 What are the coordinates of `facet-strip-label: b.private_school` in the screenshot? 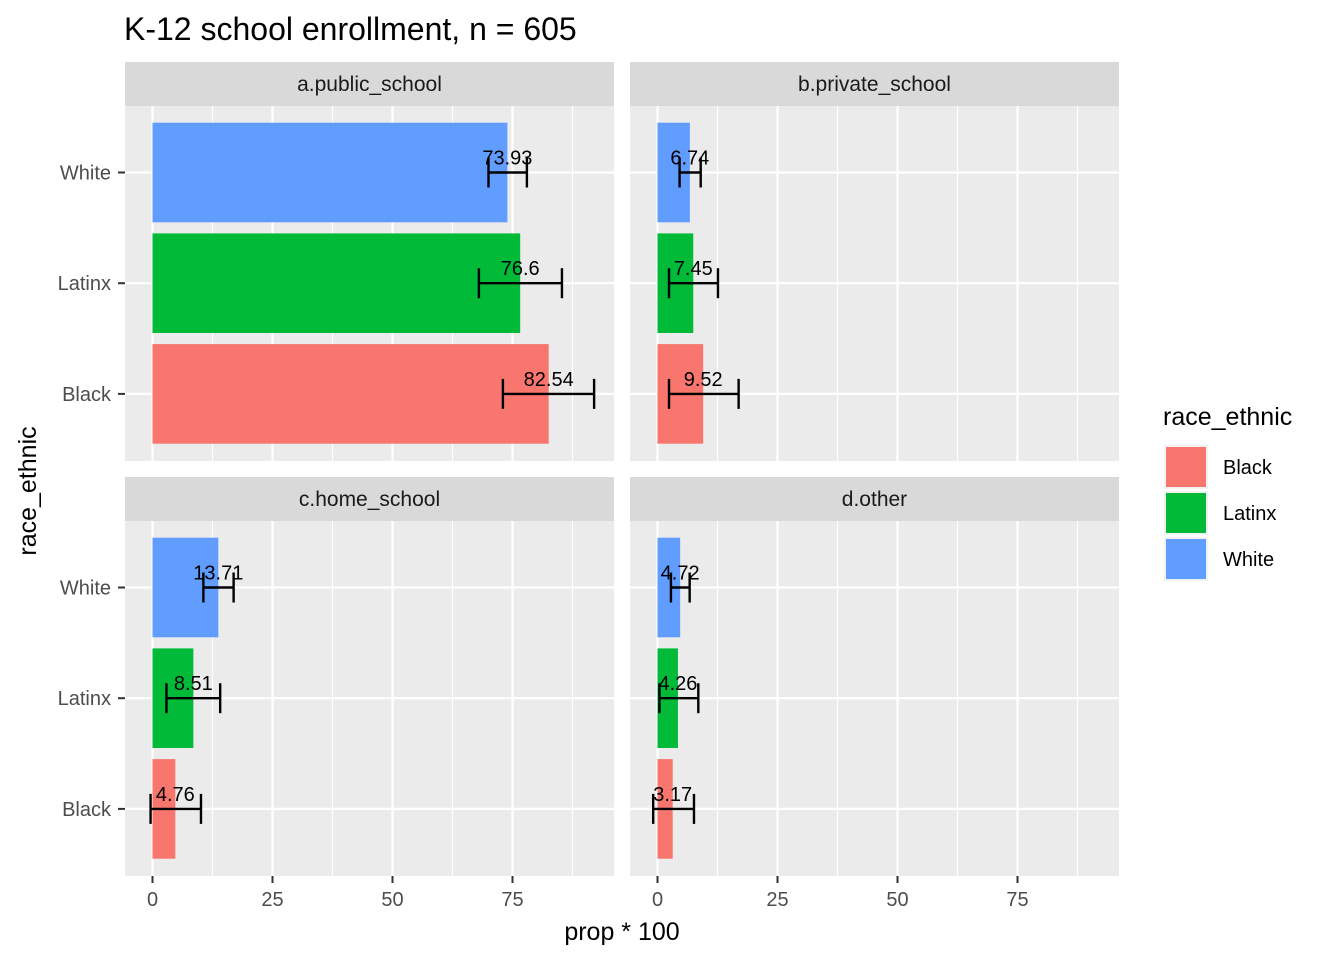 It's located at (874, 84).